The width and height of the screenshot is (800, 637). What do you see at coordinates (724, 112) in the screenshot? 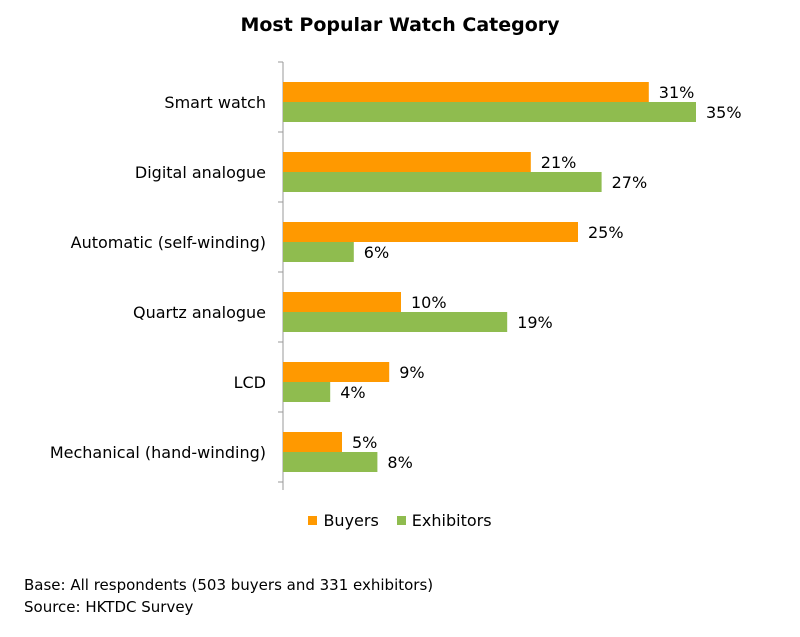
I see `data-label-exhibitors-smart-watch: 35%` at bounding box center [724, 112].